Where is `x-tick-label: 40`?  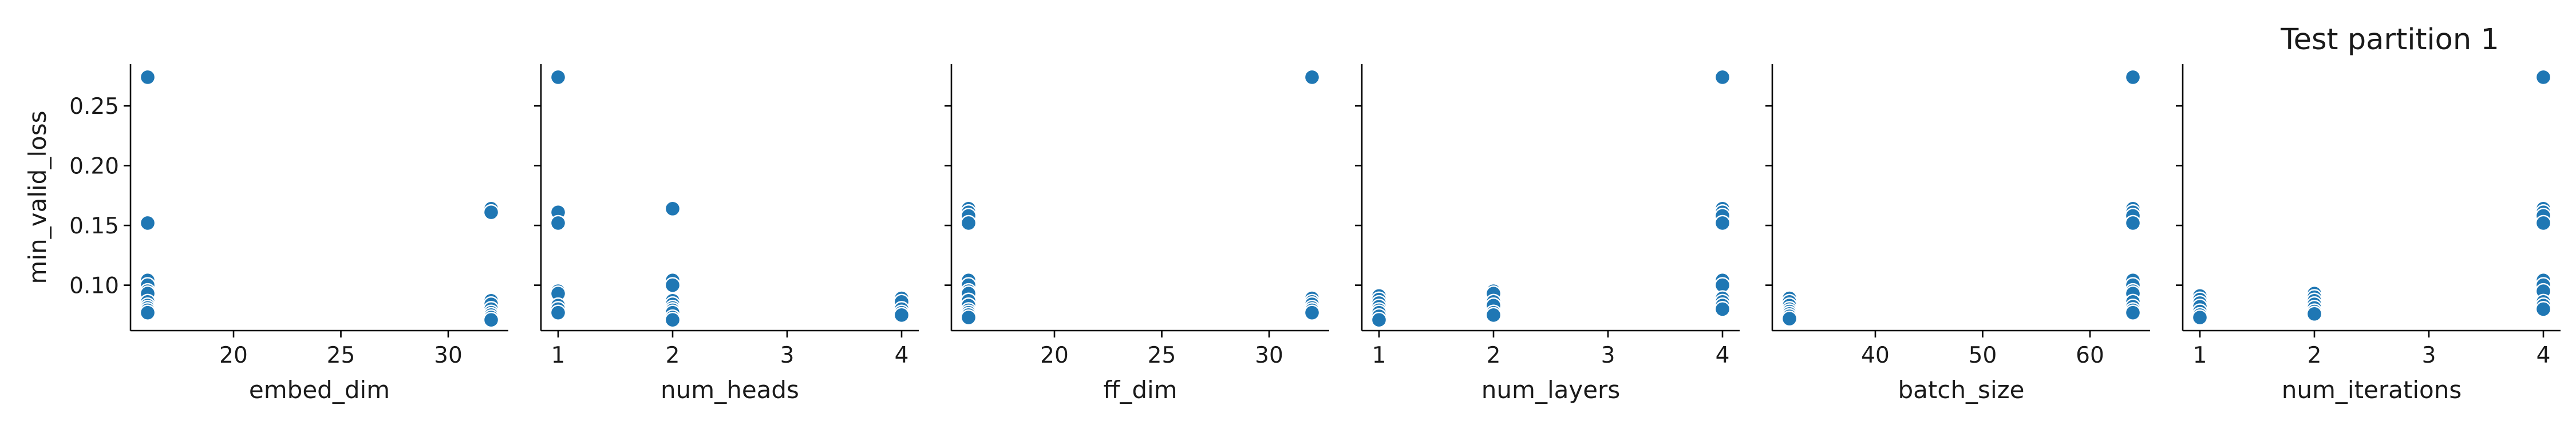 x-tick-label: 40 is located at coordinates (1875, 355).